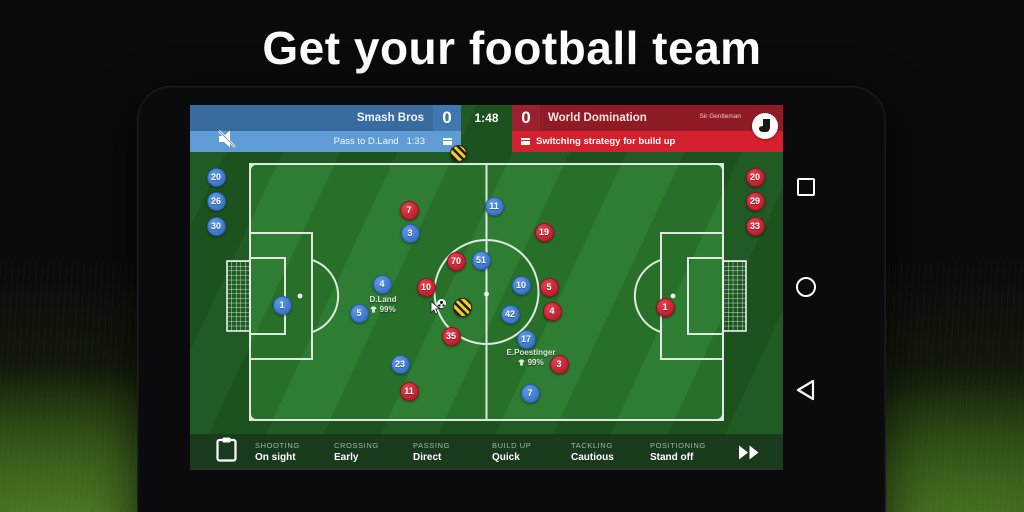 Image resolution: width=1024 pixels, height=512 pixels. Describe the element at coordinates (512, 445) in the screenshot. I see `tactic-label: BUILD UP` at that location.